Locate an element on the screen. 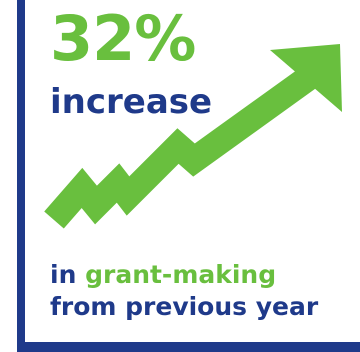 Image resolution: width=360 pixels, height=352 pixels. caption-lead: in is located at coordinates (63, 274).